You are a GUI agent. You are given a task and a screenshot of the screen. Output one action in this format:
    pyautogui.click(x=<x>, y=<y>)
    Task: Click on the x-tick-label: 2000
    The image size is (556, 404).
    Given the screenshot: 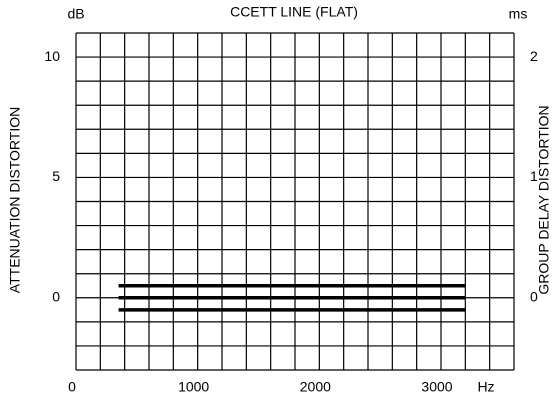 What is the action you would take?
    pyautogui.click(x=315, y=387)
    